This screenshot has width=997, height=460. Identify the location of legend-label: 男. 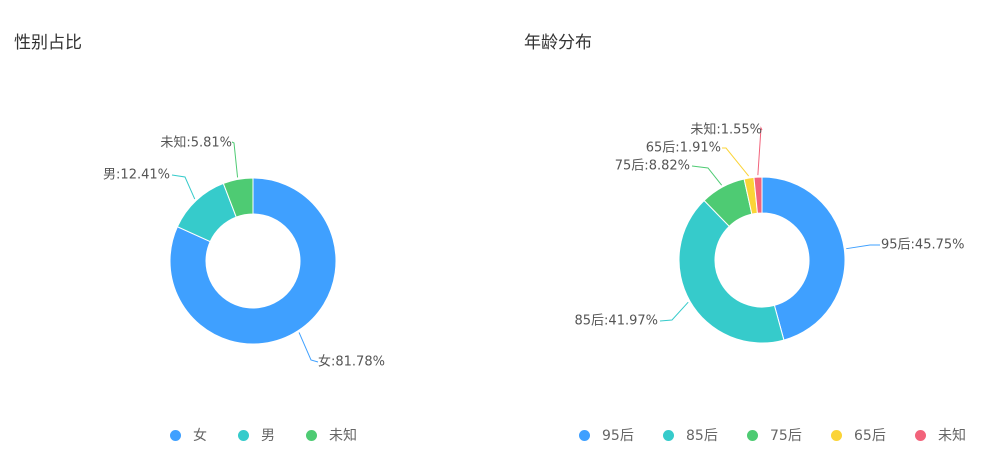
(268, 436).